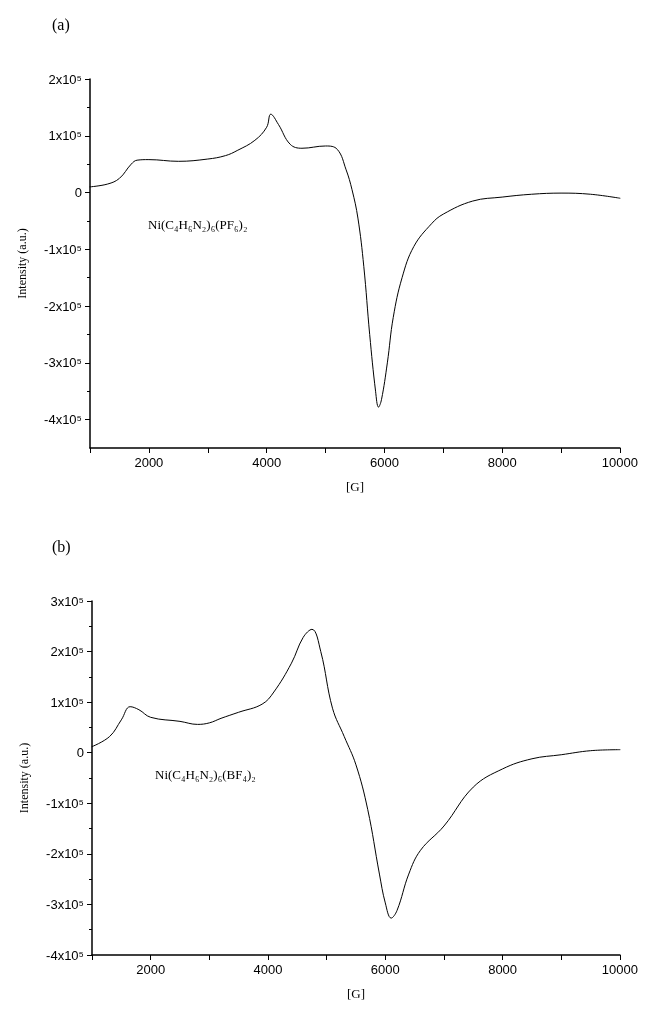  I want to click on y-tick-label: 3x10⁵, so click(67, 601).